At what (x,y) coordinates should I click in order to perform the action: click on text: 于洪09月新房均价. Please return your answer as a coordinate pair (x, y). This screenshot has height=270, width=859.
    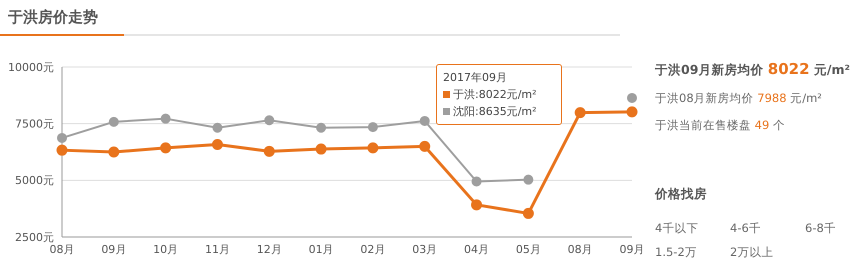
    Looking at the image, I should click on (709, 69).